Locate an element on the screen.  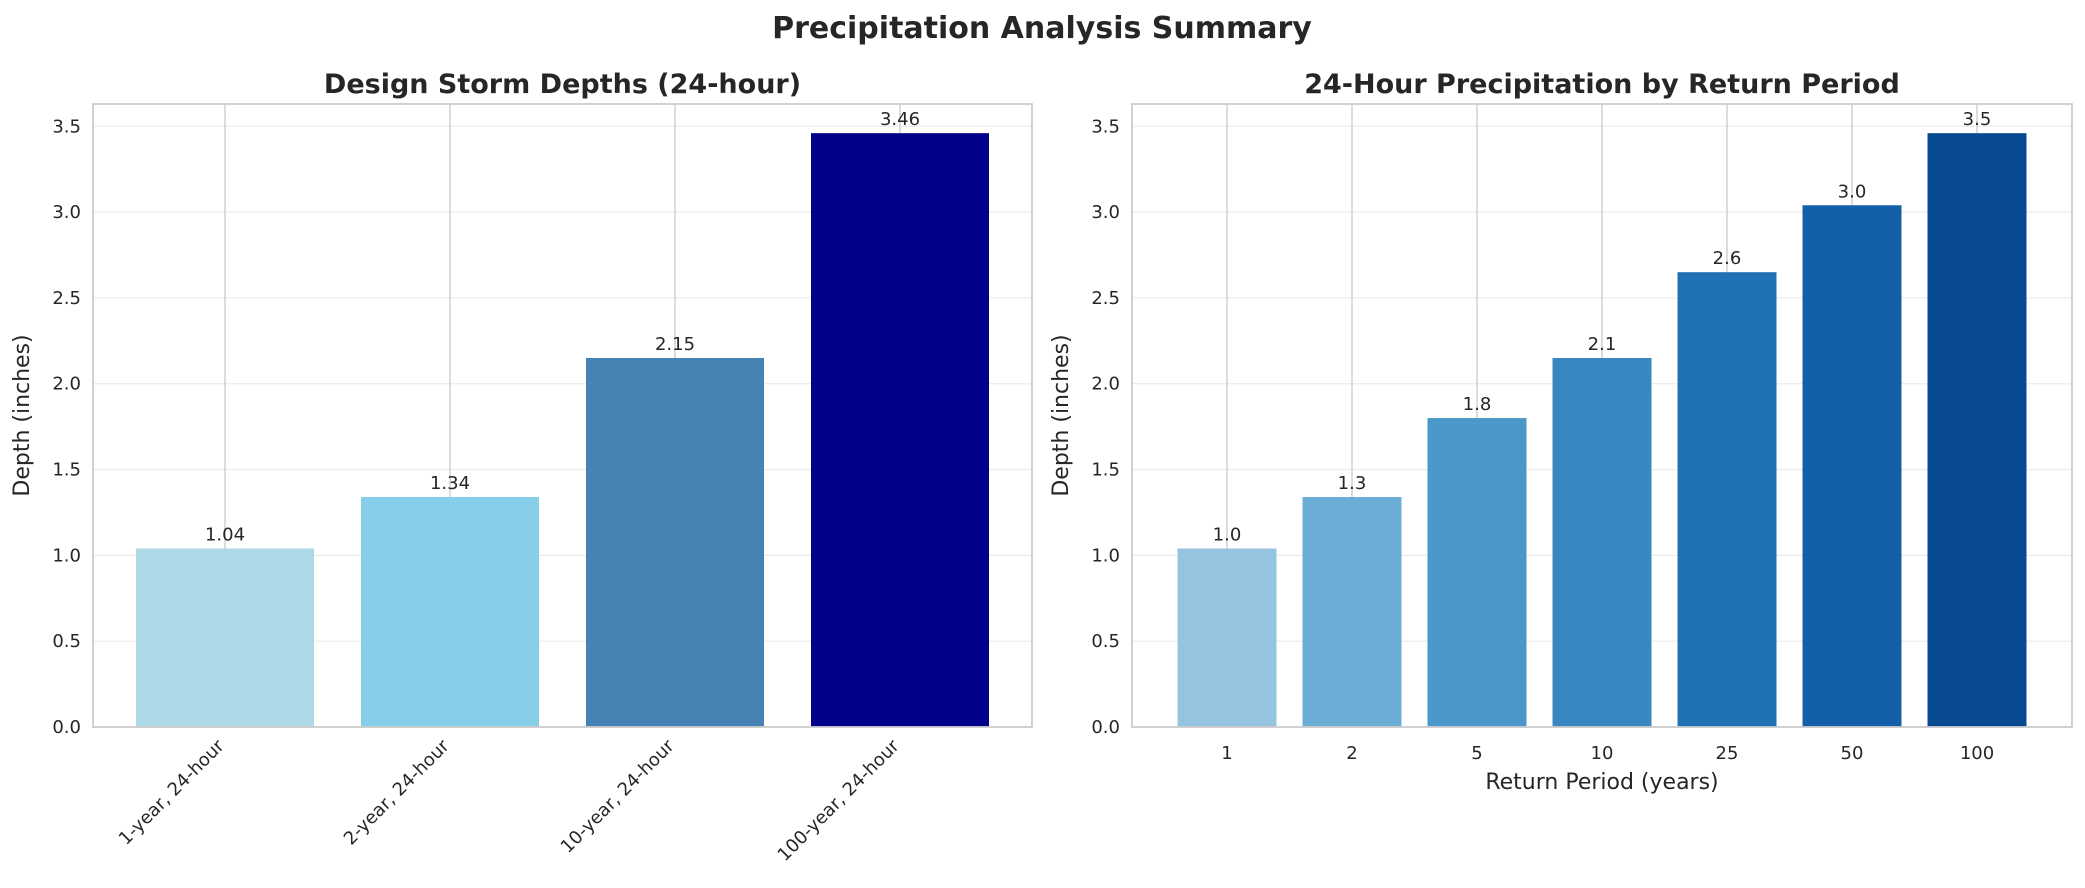
x-tick-label: 10 is located at coordinates (1602, 753).